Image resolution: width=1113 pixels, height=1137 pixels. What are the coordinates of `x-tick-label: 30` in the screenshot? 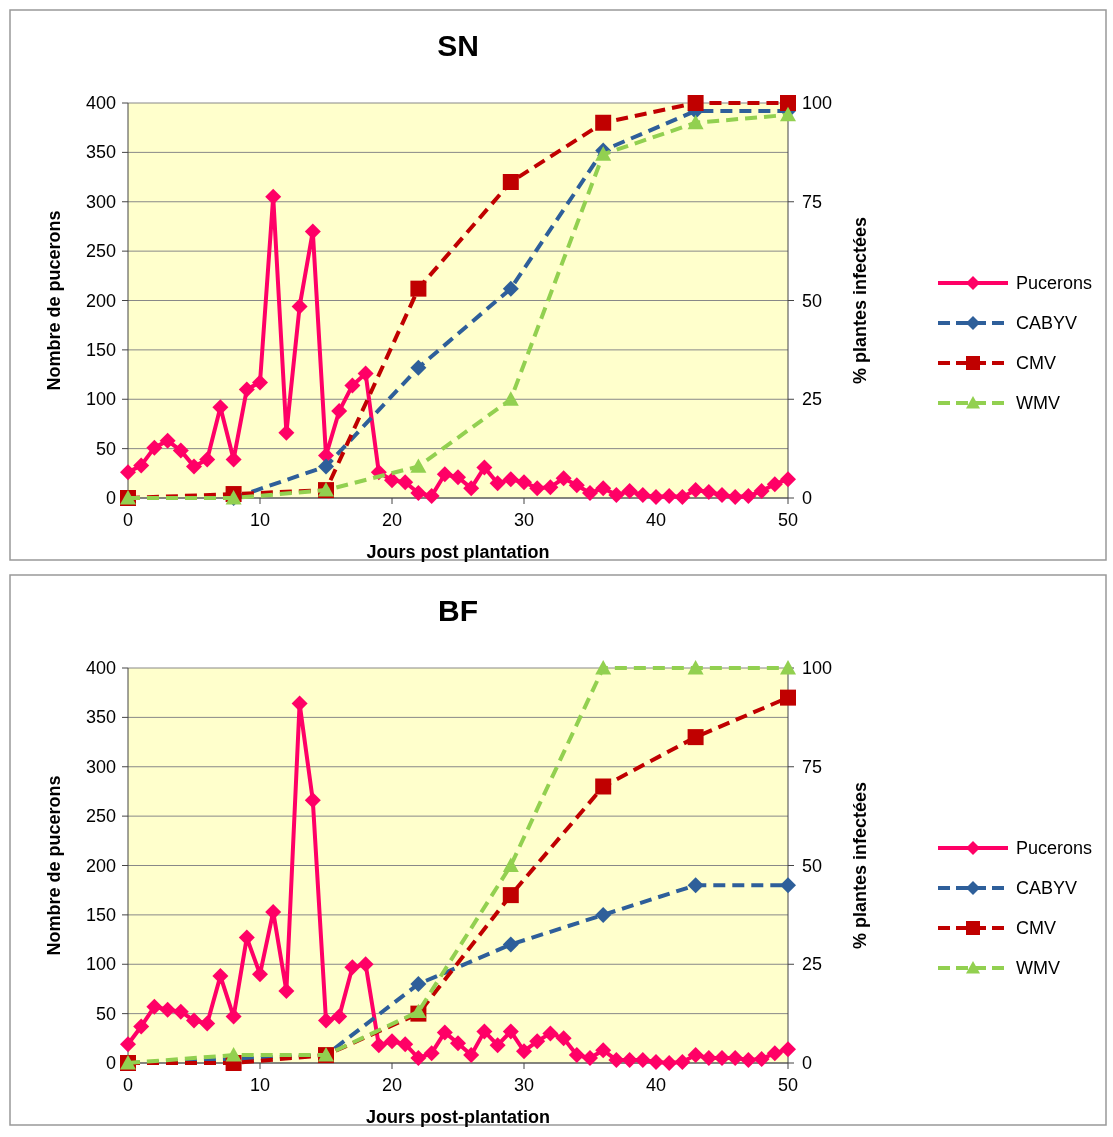 It's located at (524, 1085).